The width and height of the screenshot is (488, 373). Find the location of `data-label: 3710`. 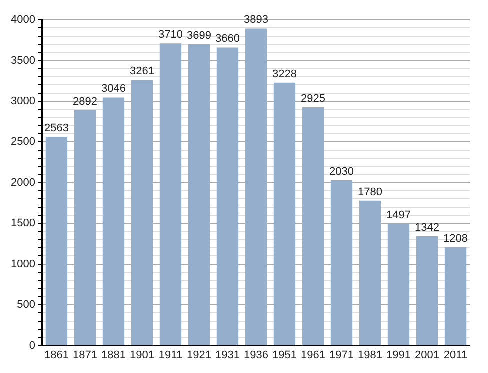

data-label: 3710 is located at coordinates (170, 35).